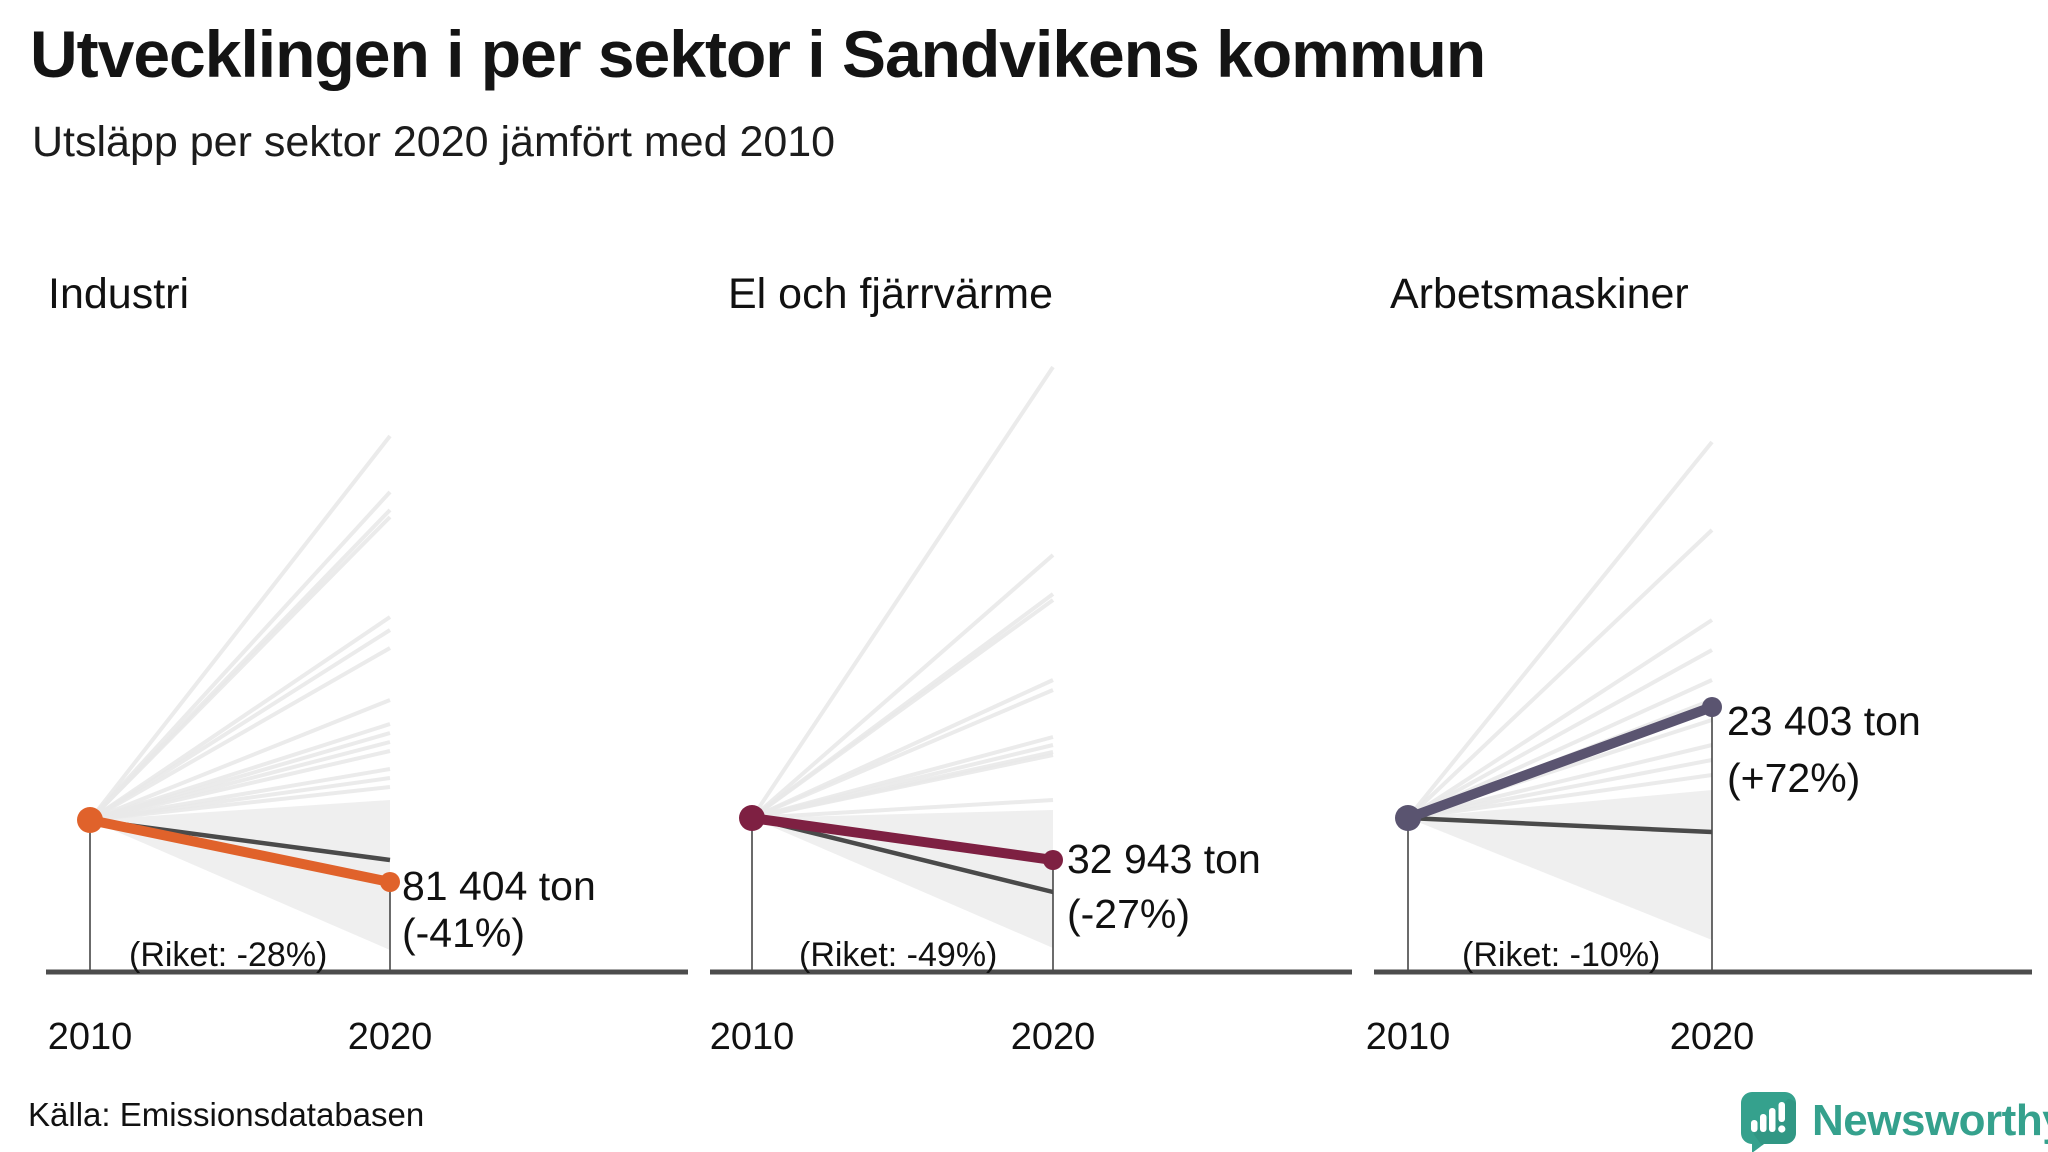 This screenshot has width=2048, height=1152. I want to click on riket-label: (Riket: -28%), so click(228, 955).